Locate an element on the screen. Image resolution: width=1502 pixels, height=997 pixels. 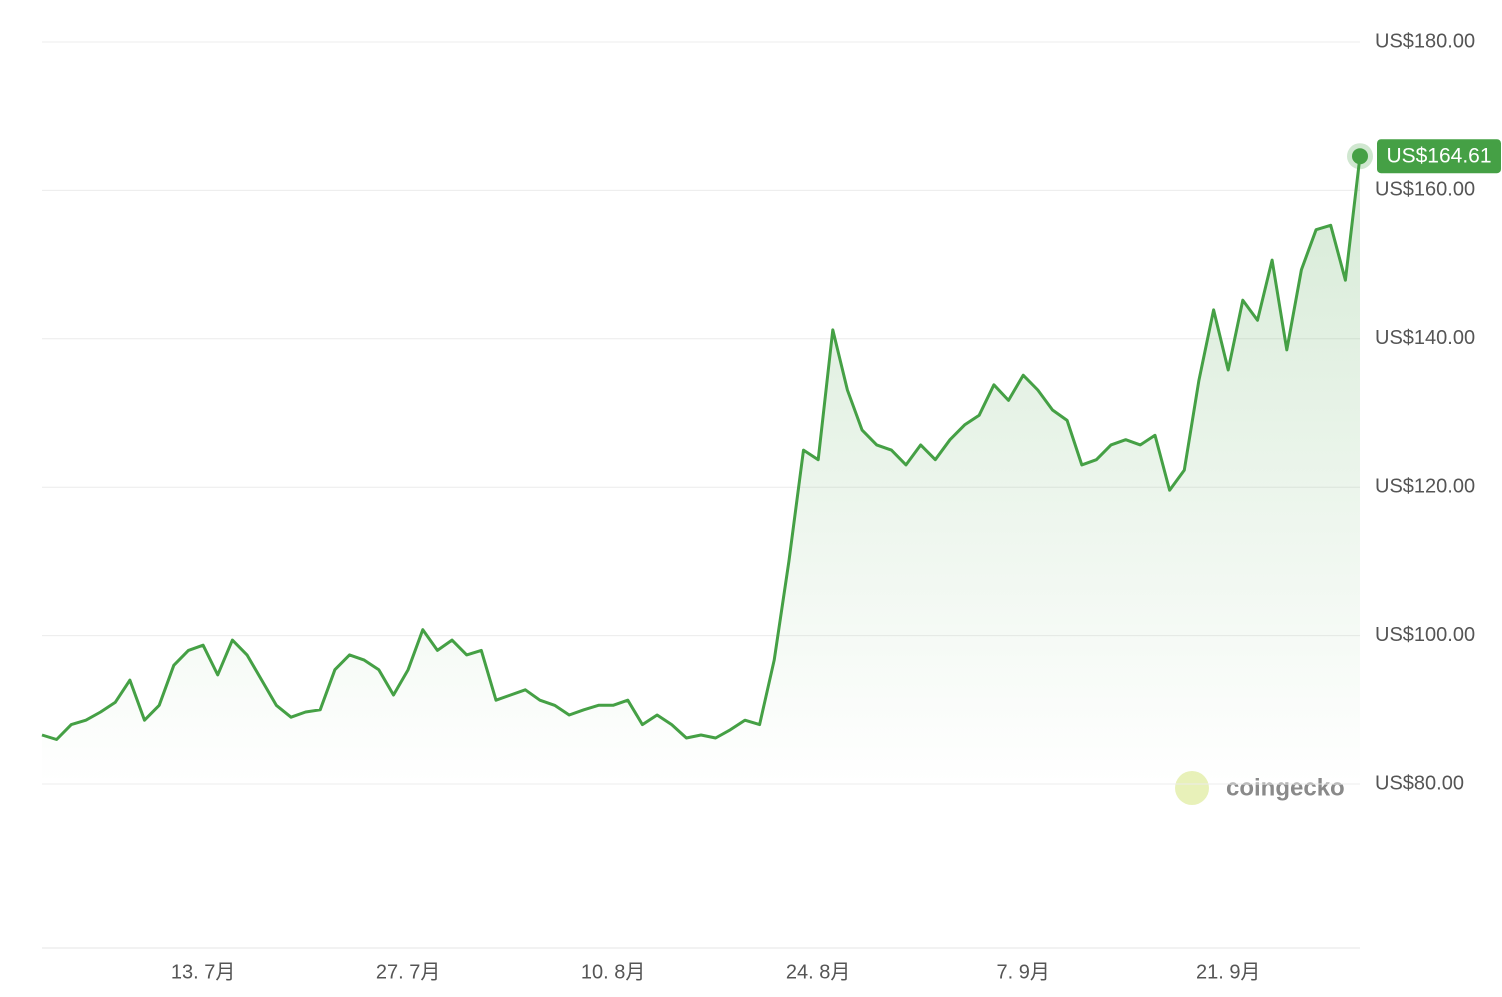
y-tick-label: US$160.00 is located at coordinates (1425, 190).